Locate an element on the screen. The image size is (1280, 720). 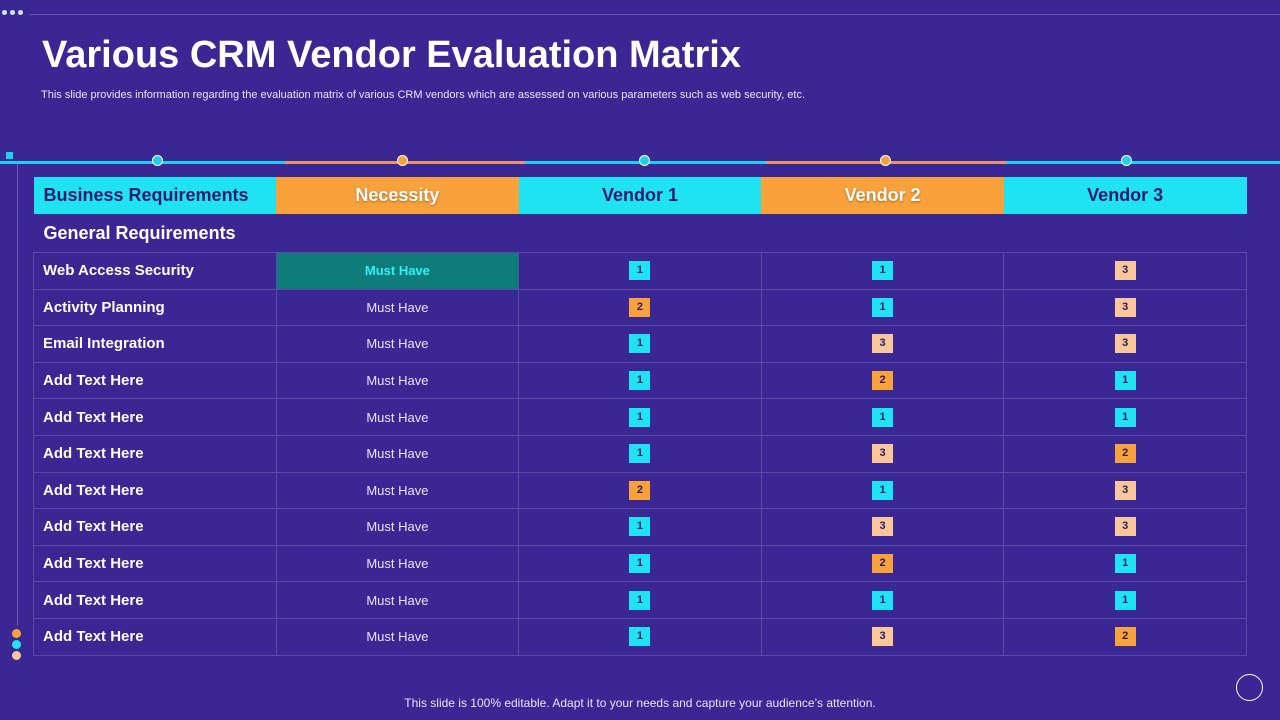
left-side-dots-decoration is located at coordinates (16, 644).